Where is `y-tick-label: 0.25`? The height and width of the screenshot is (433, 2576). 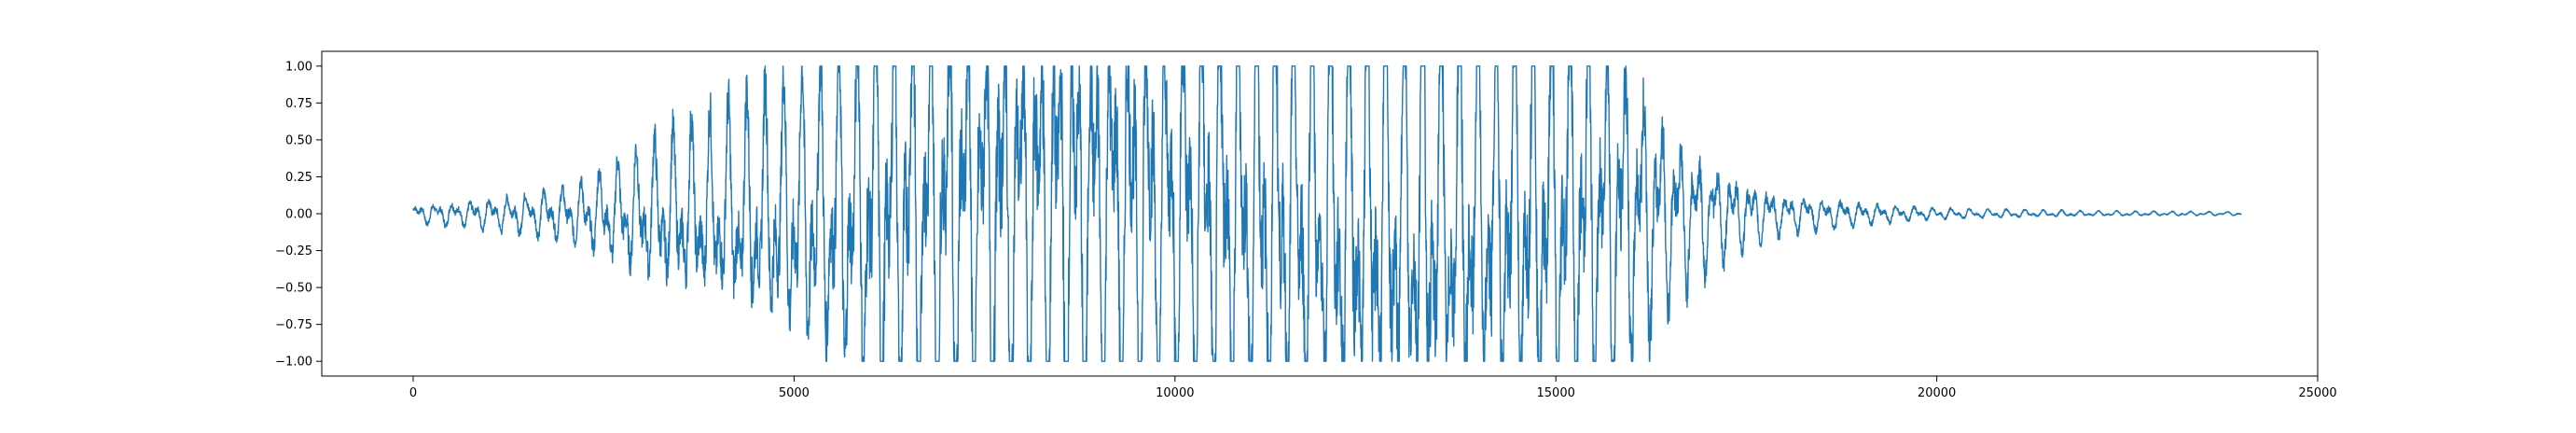 y-tick-label: 0.25 is located at coordinates (298, 178).